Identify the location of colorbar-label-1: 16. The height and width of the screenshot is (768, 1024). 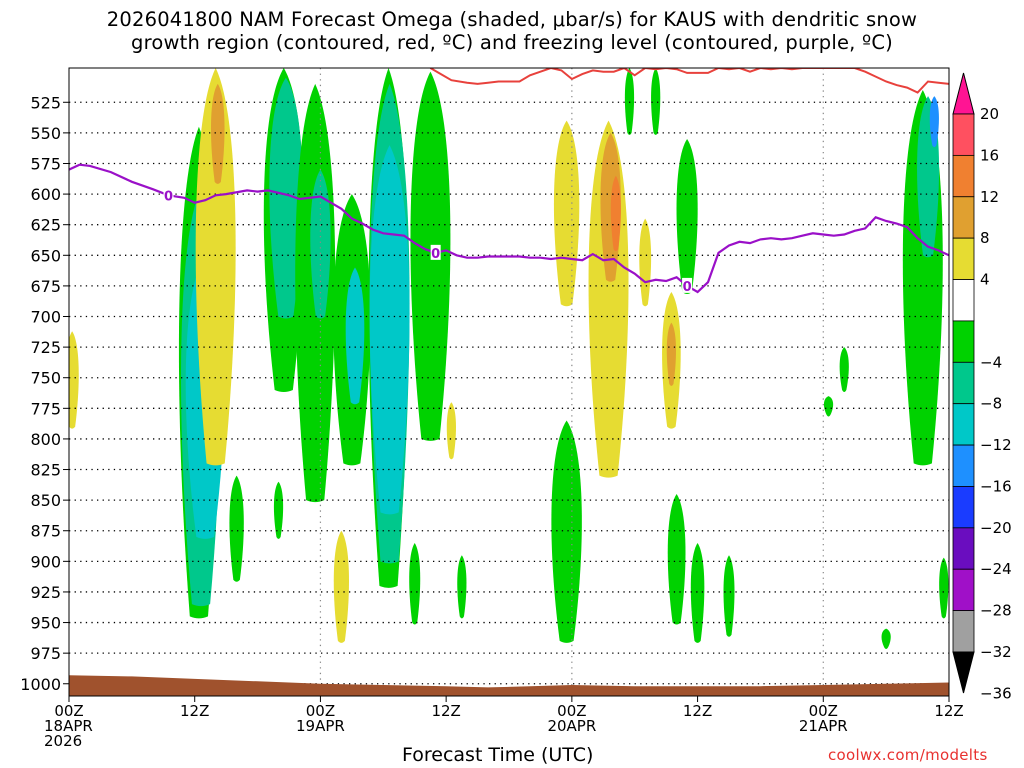
(989, 155).